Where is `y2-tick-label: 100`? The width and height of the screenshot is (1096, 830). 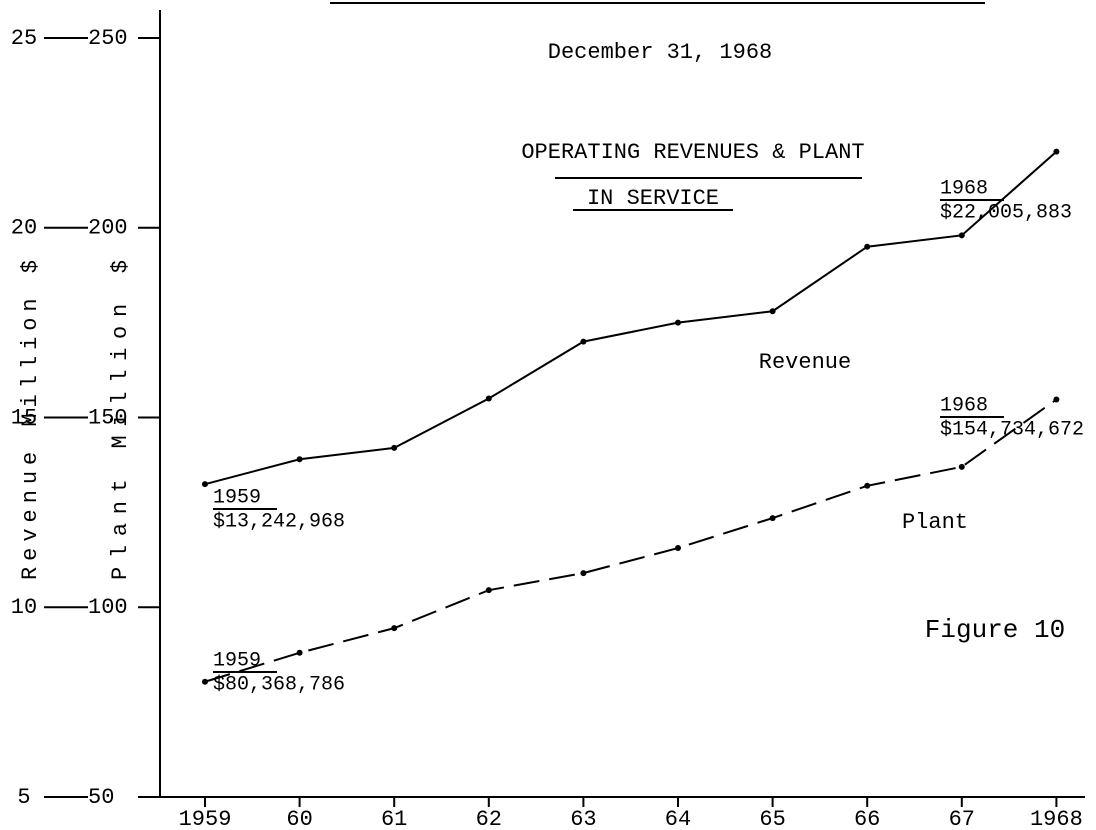
y2-tick-label: 100 is located at coordinates (108, 607).